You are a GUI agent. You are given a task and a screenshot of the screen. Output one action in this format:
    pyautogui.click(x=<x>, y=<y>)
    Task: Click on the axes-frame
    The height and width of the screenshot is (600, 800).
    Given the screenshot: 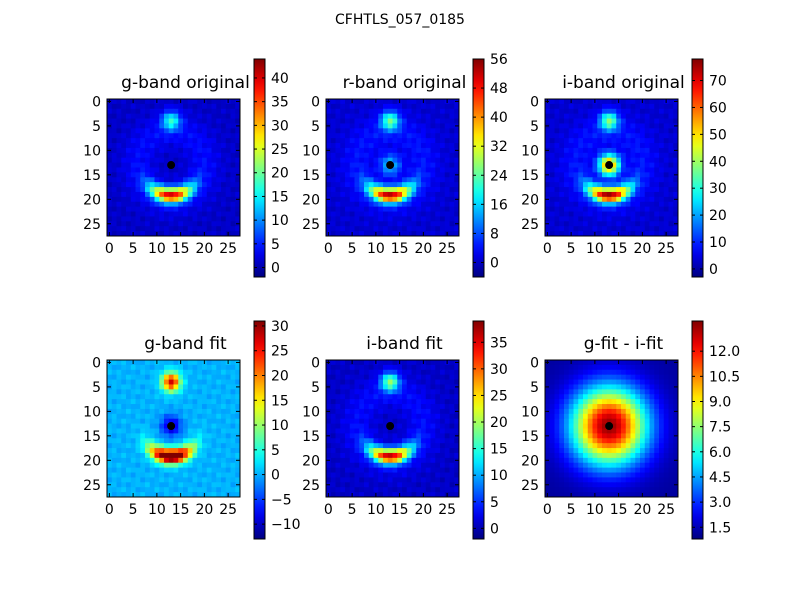 What is the action you would take?
    pyautogui.click(x=173, y=167)
    